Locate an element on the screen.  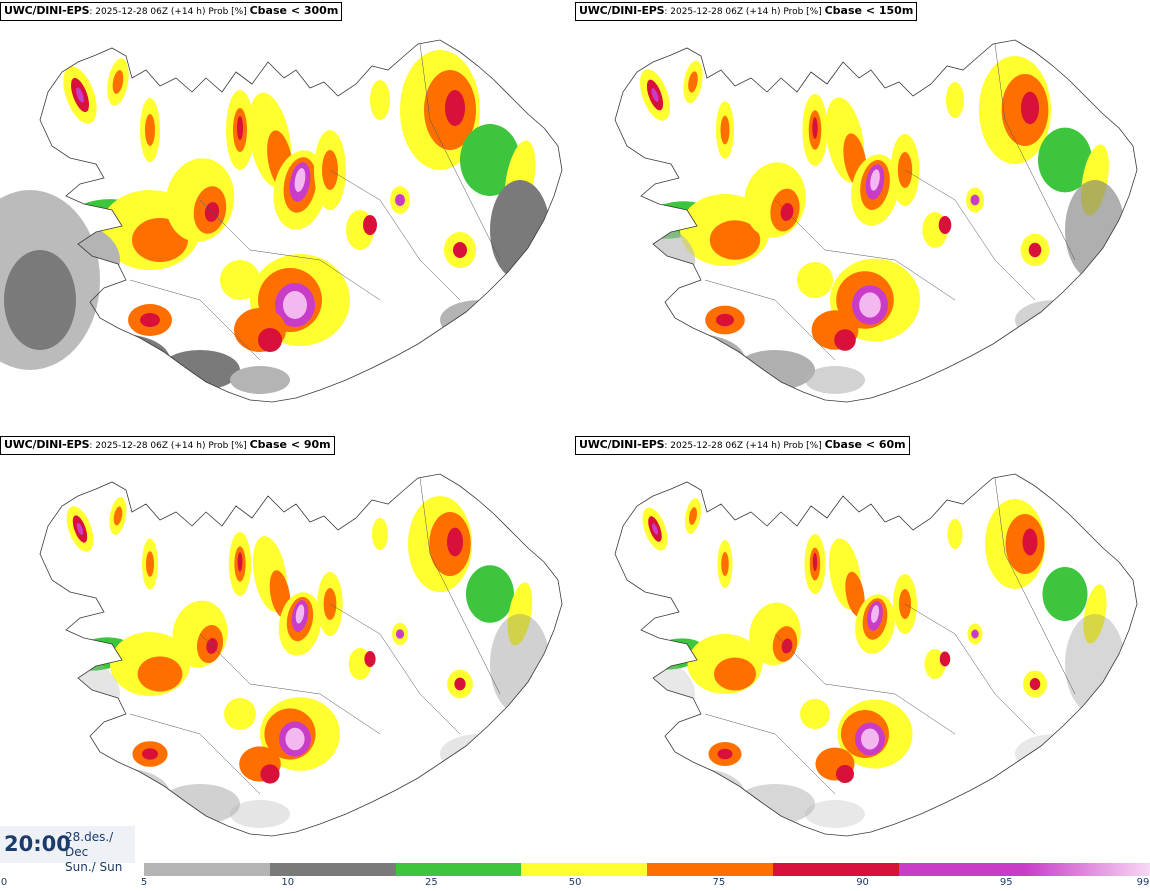
legend-tick-label: 25 is located at coordinates (431, 882).